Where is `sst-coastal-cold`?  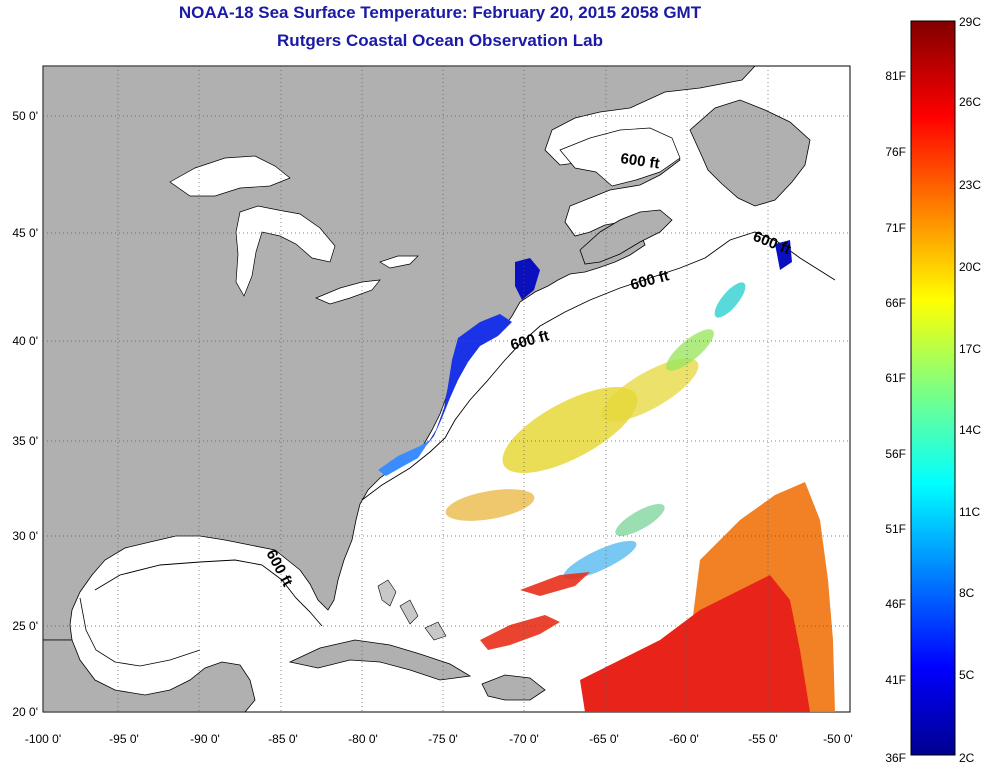
sst-coastal-cold is located at coordinates (469, 380).